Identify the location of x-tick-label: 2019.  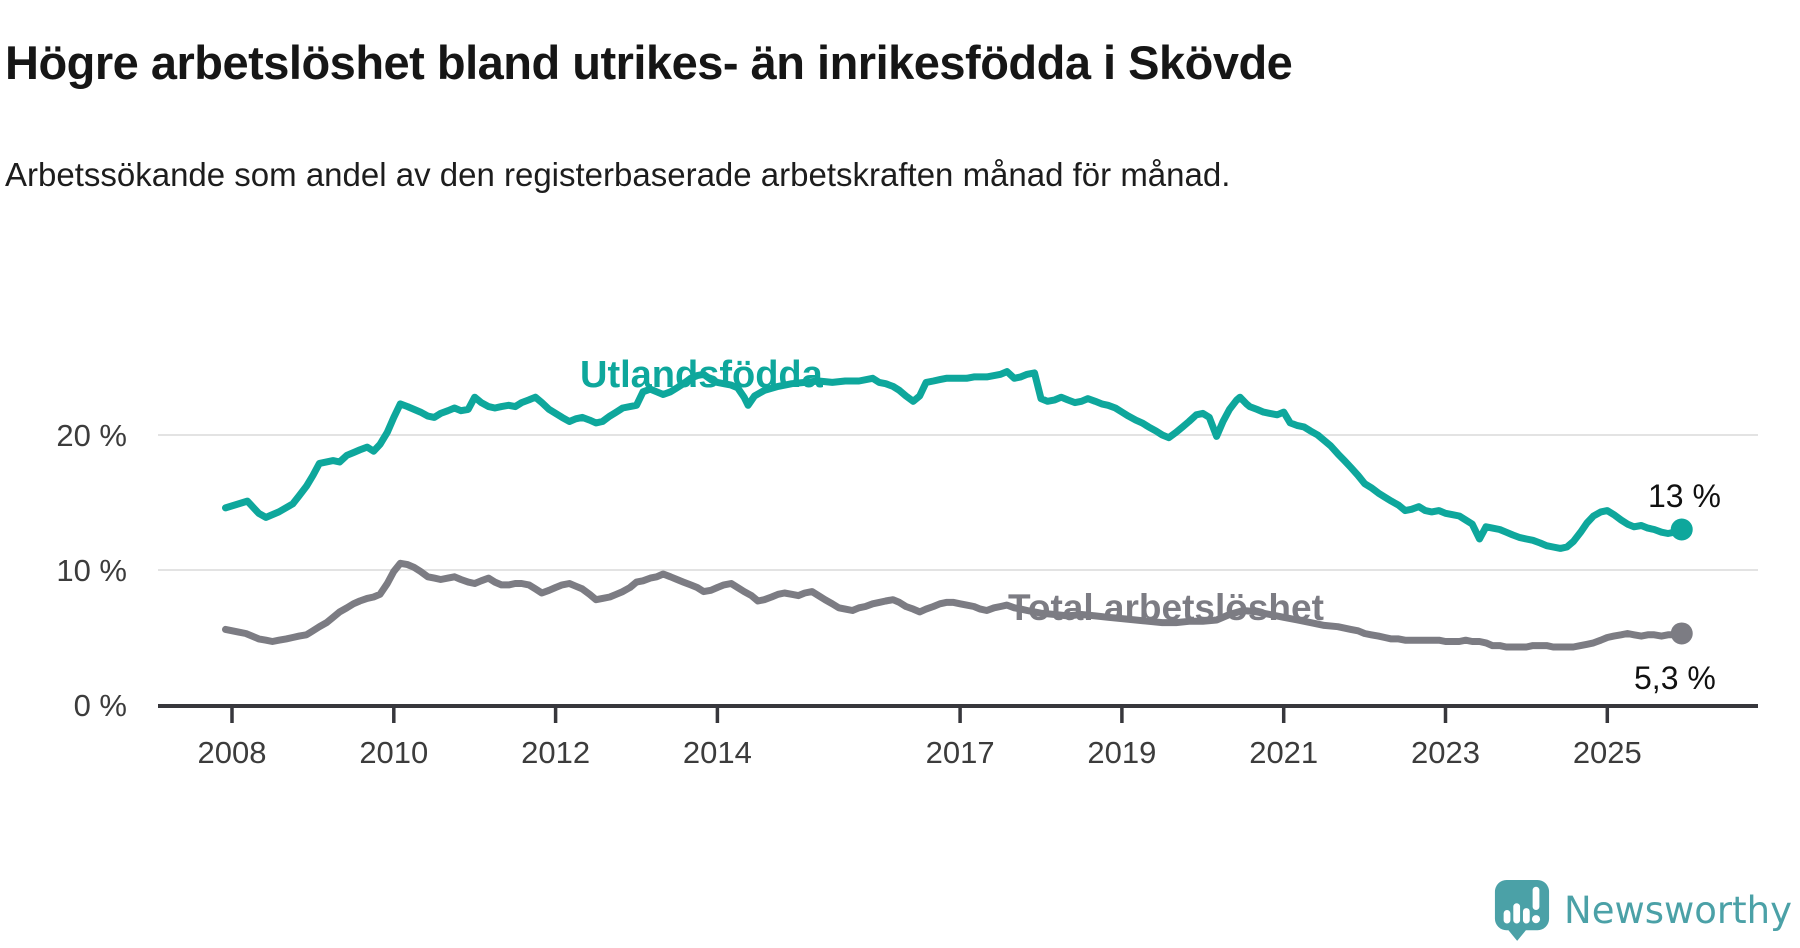
(1121, 752).